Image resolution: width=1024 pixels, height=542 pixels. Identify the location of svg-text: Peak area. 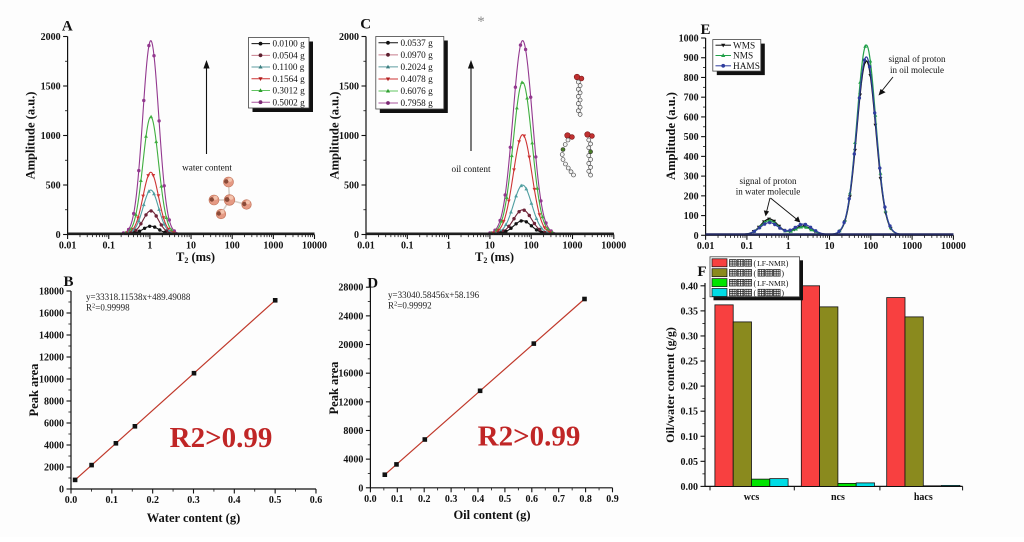
(334, 388).